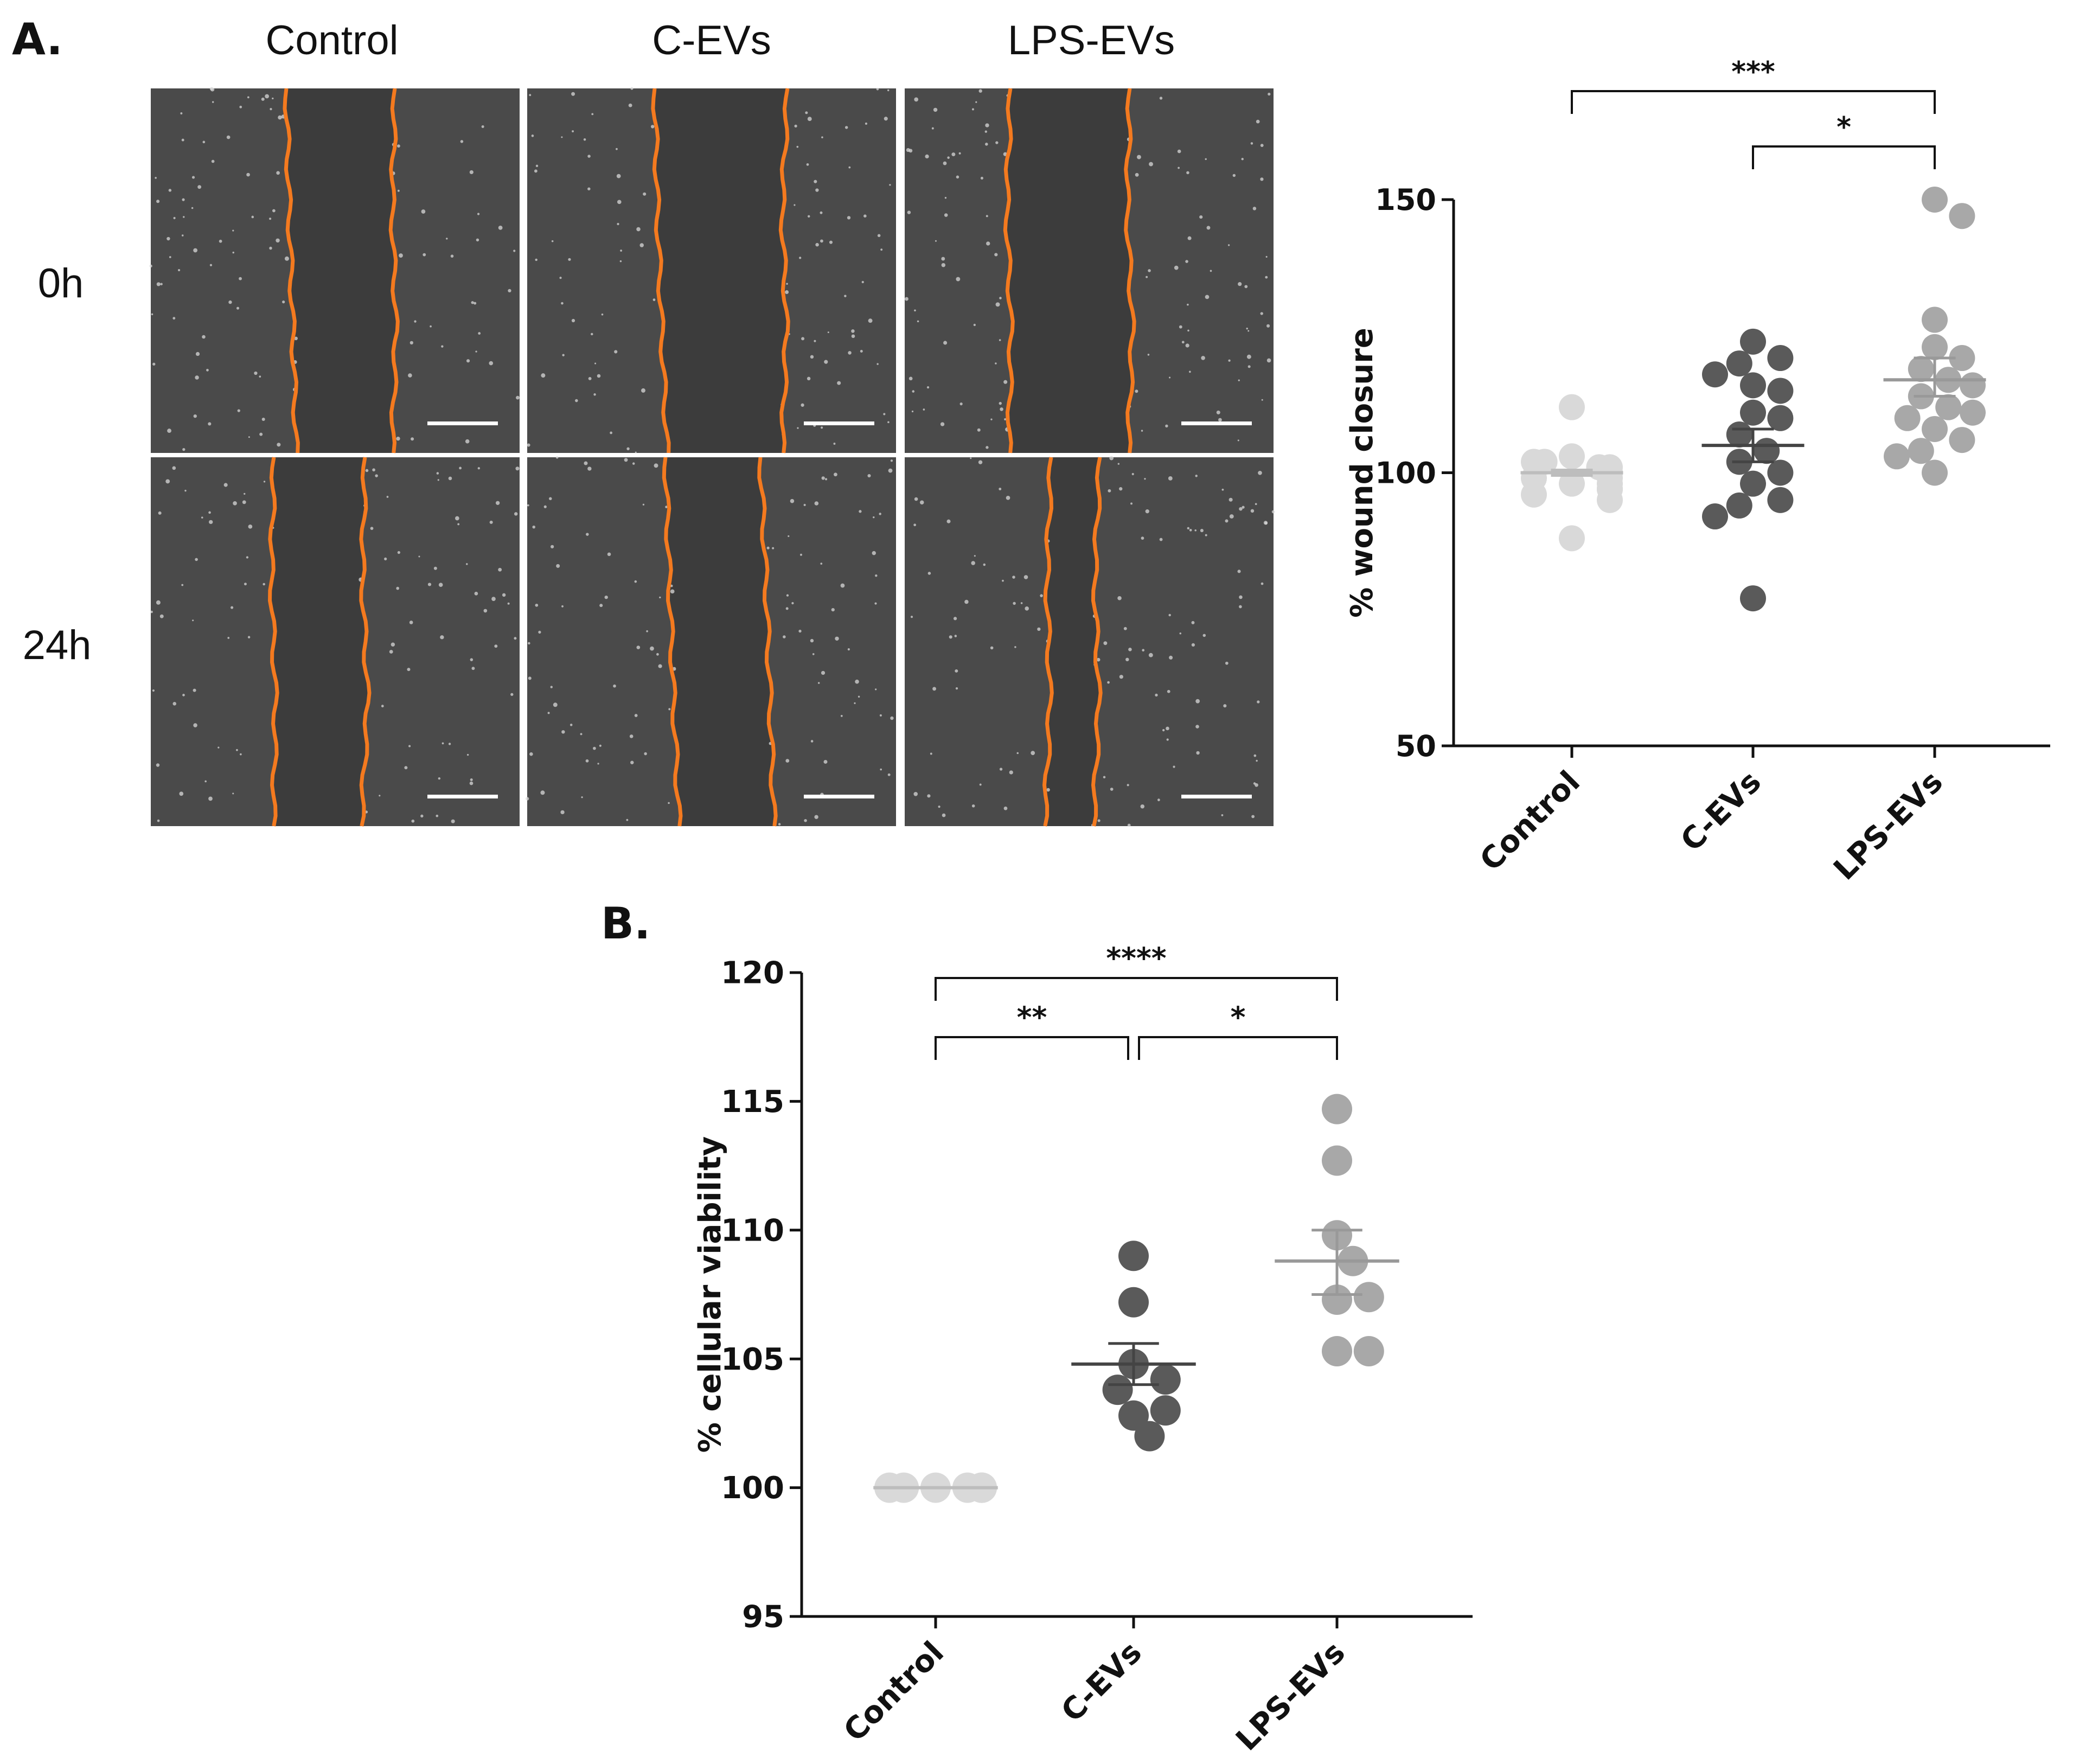 The height and width of the screenshot is (1764, 2073). What do you see at coordinates (1405, 200) in the screenshot?
I see `y-tick-label: 150` at bounding box center [1405, 200].